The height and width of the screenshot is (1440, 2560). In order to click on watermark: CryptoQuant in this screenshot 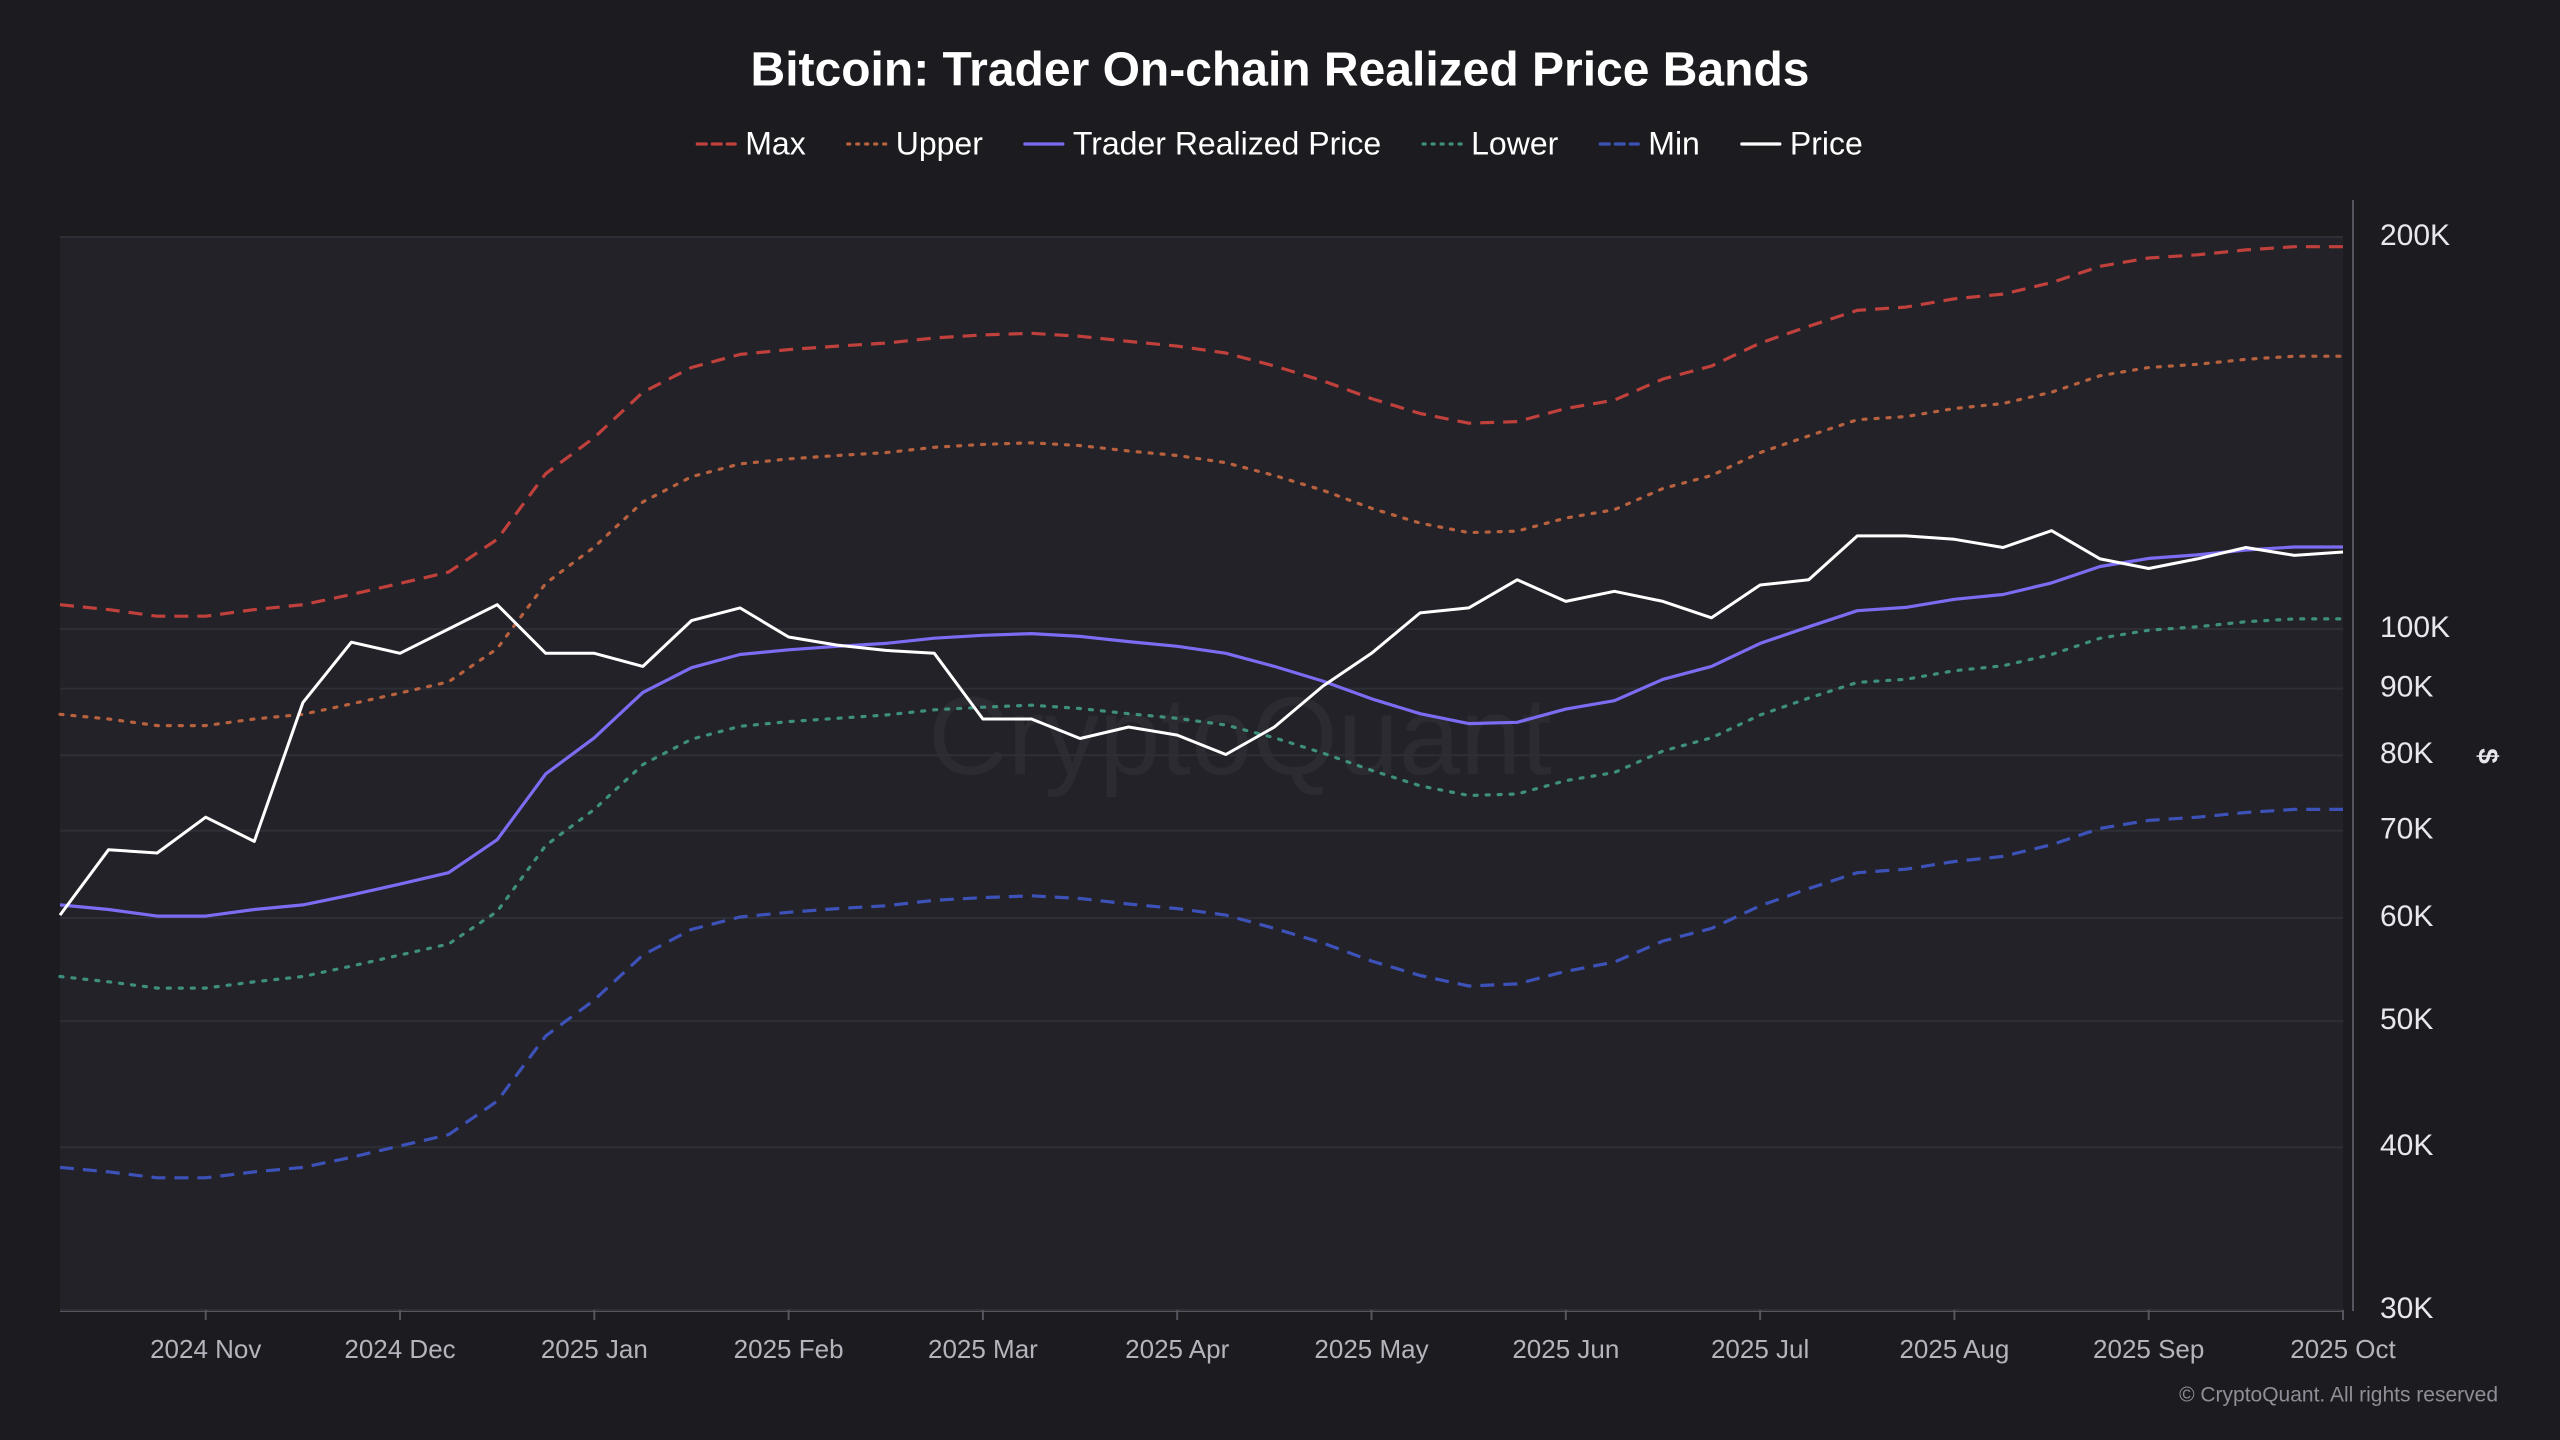, I will do `click(1240, 736)`.